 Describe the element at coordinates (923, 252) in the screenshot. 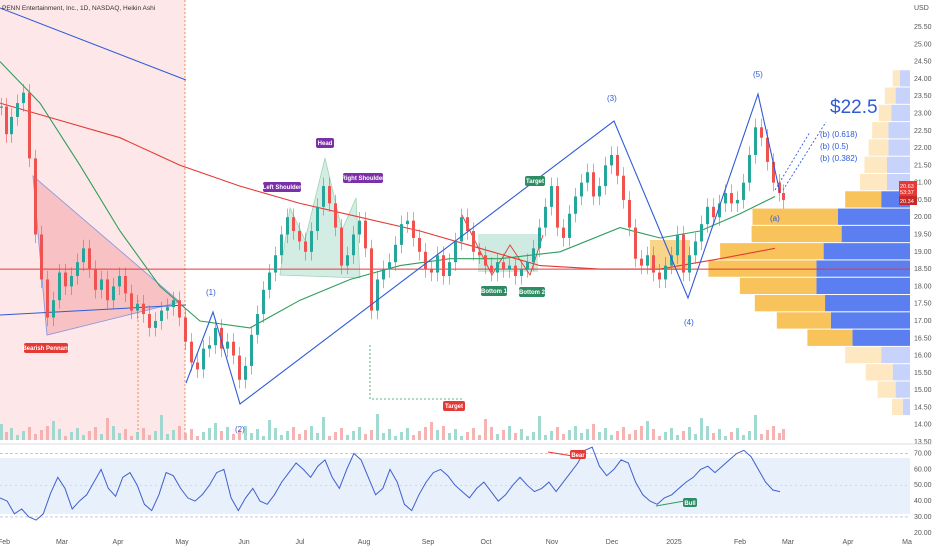

I see `price-tick-label: 19.00` at that location.